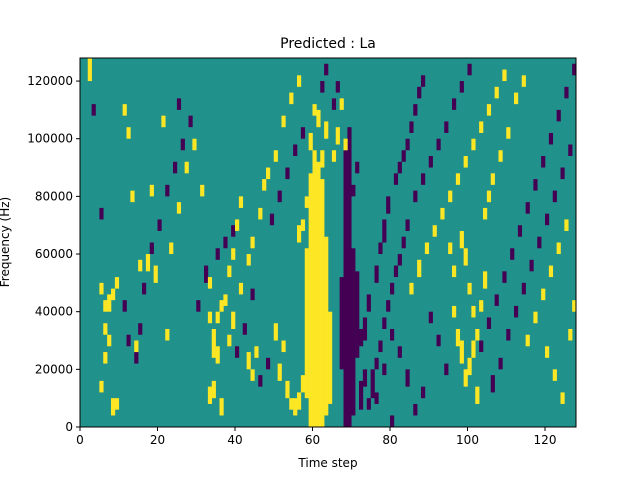 The image size is (640, 480). I want to click on y-axis-label: Frequency (Hz), so click(6, 242).